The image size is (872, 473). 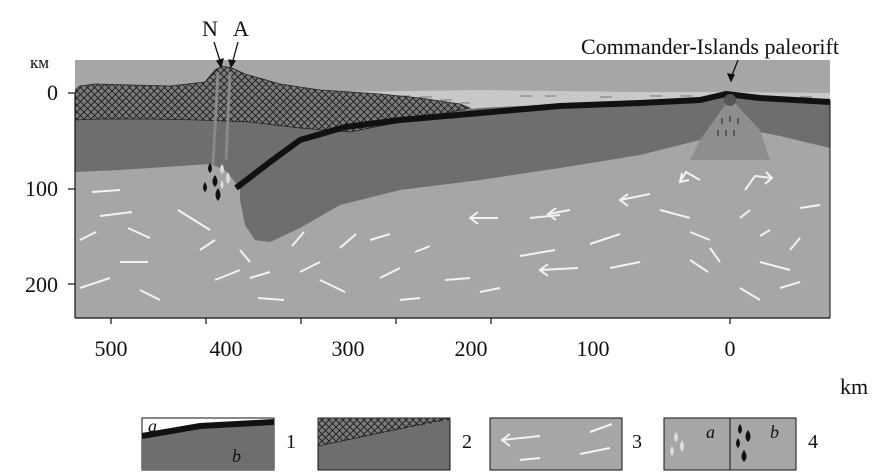 What do you see at coordinates (41, 284) in the screenshot?
I see `y-tick-label: 200` at bounding box center [41, 284].